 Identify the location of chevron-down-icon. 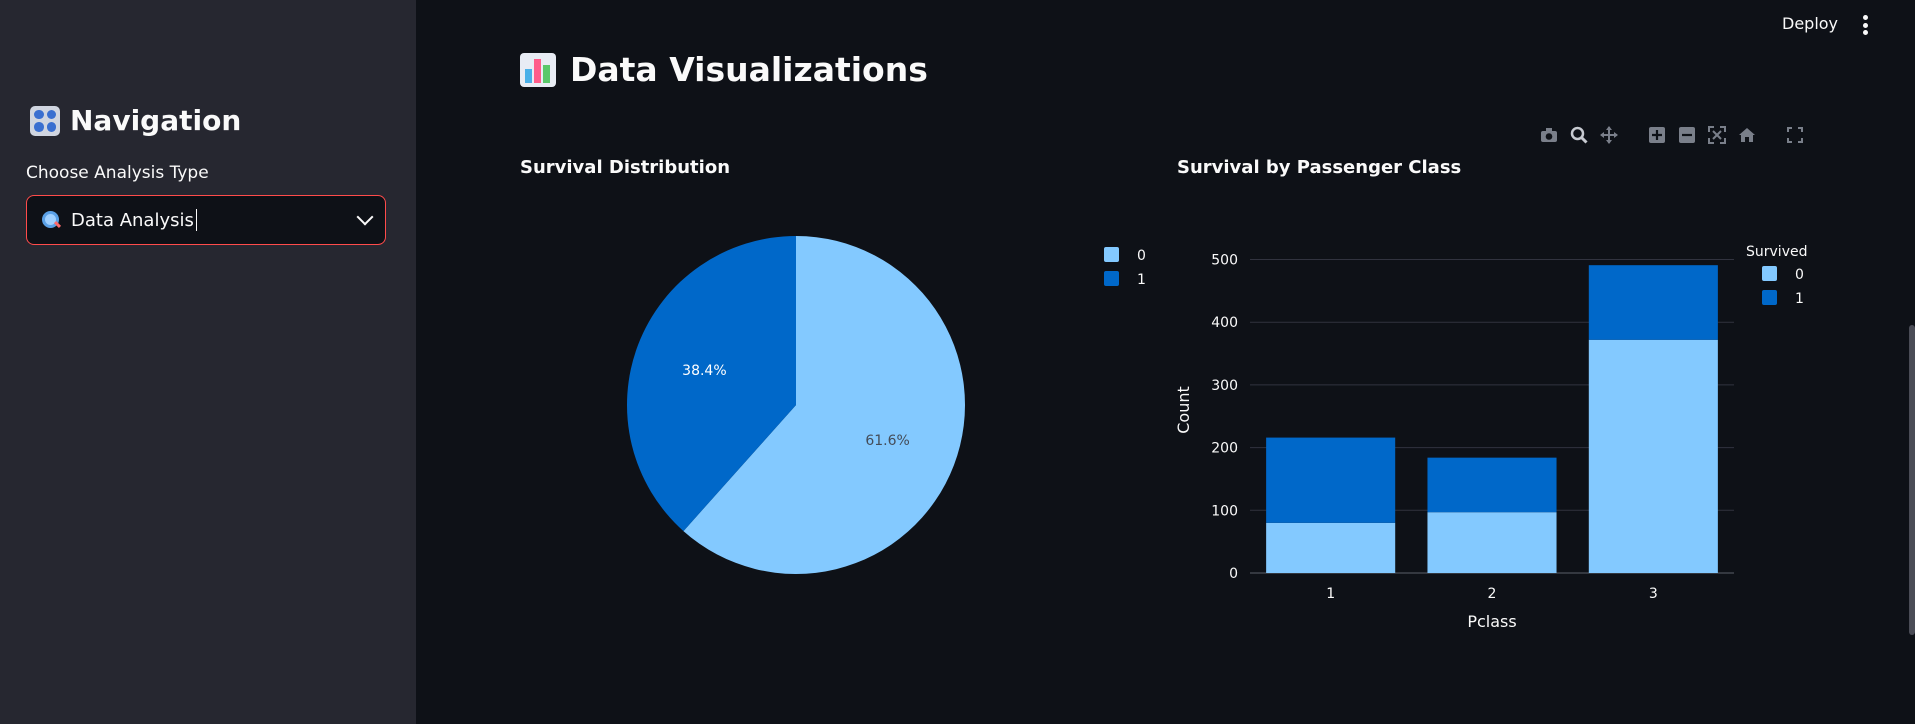
(365, 217).